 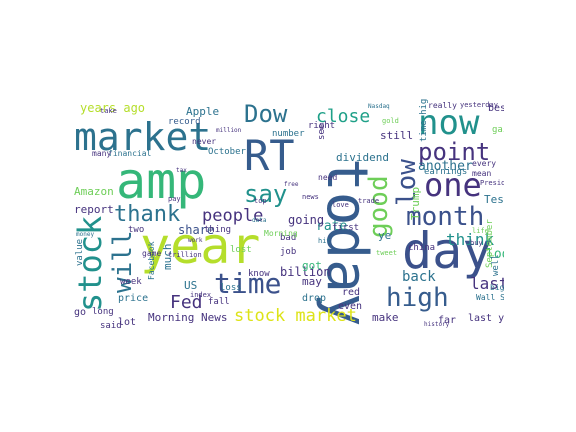 What do you see at coordinates (328, 177) in the screenshot?
I see `cloud-word: need` at bounding box center [328, 177].